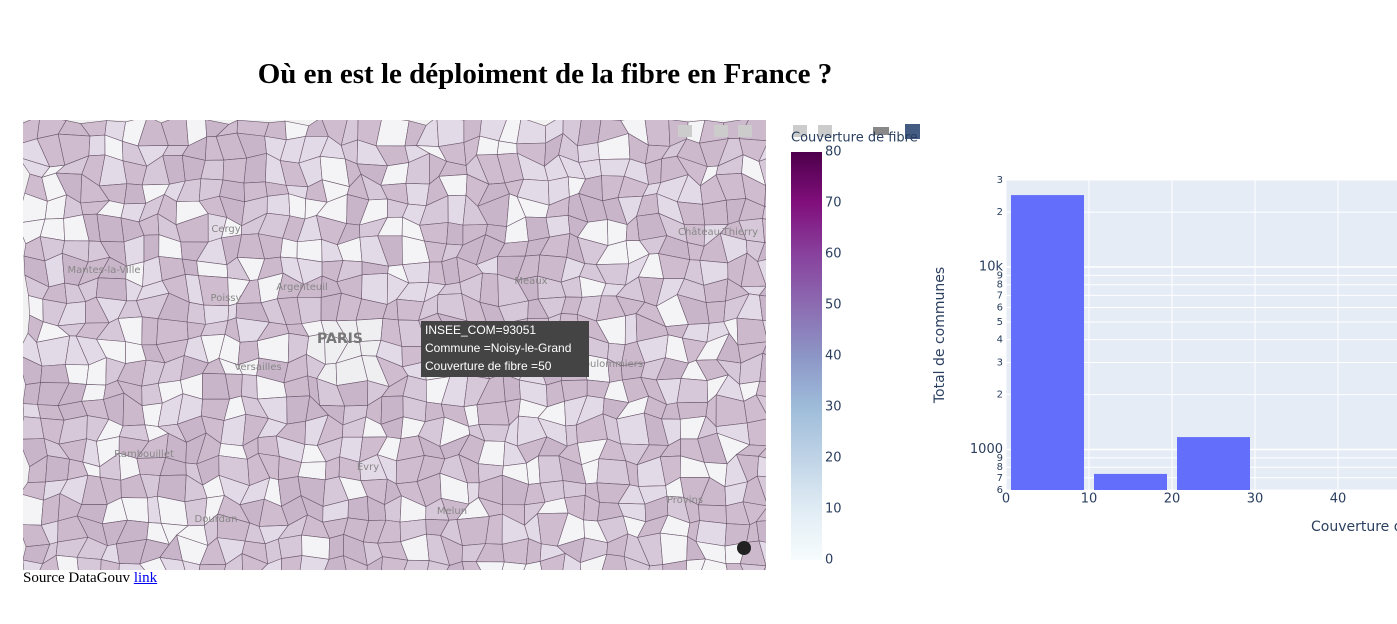  What do you see at coordinates (1000, 285) in the screenshot?
I see `y-tick-label: 8` at bounding box center [1000, 285].